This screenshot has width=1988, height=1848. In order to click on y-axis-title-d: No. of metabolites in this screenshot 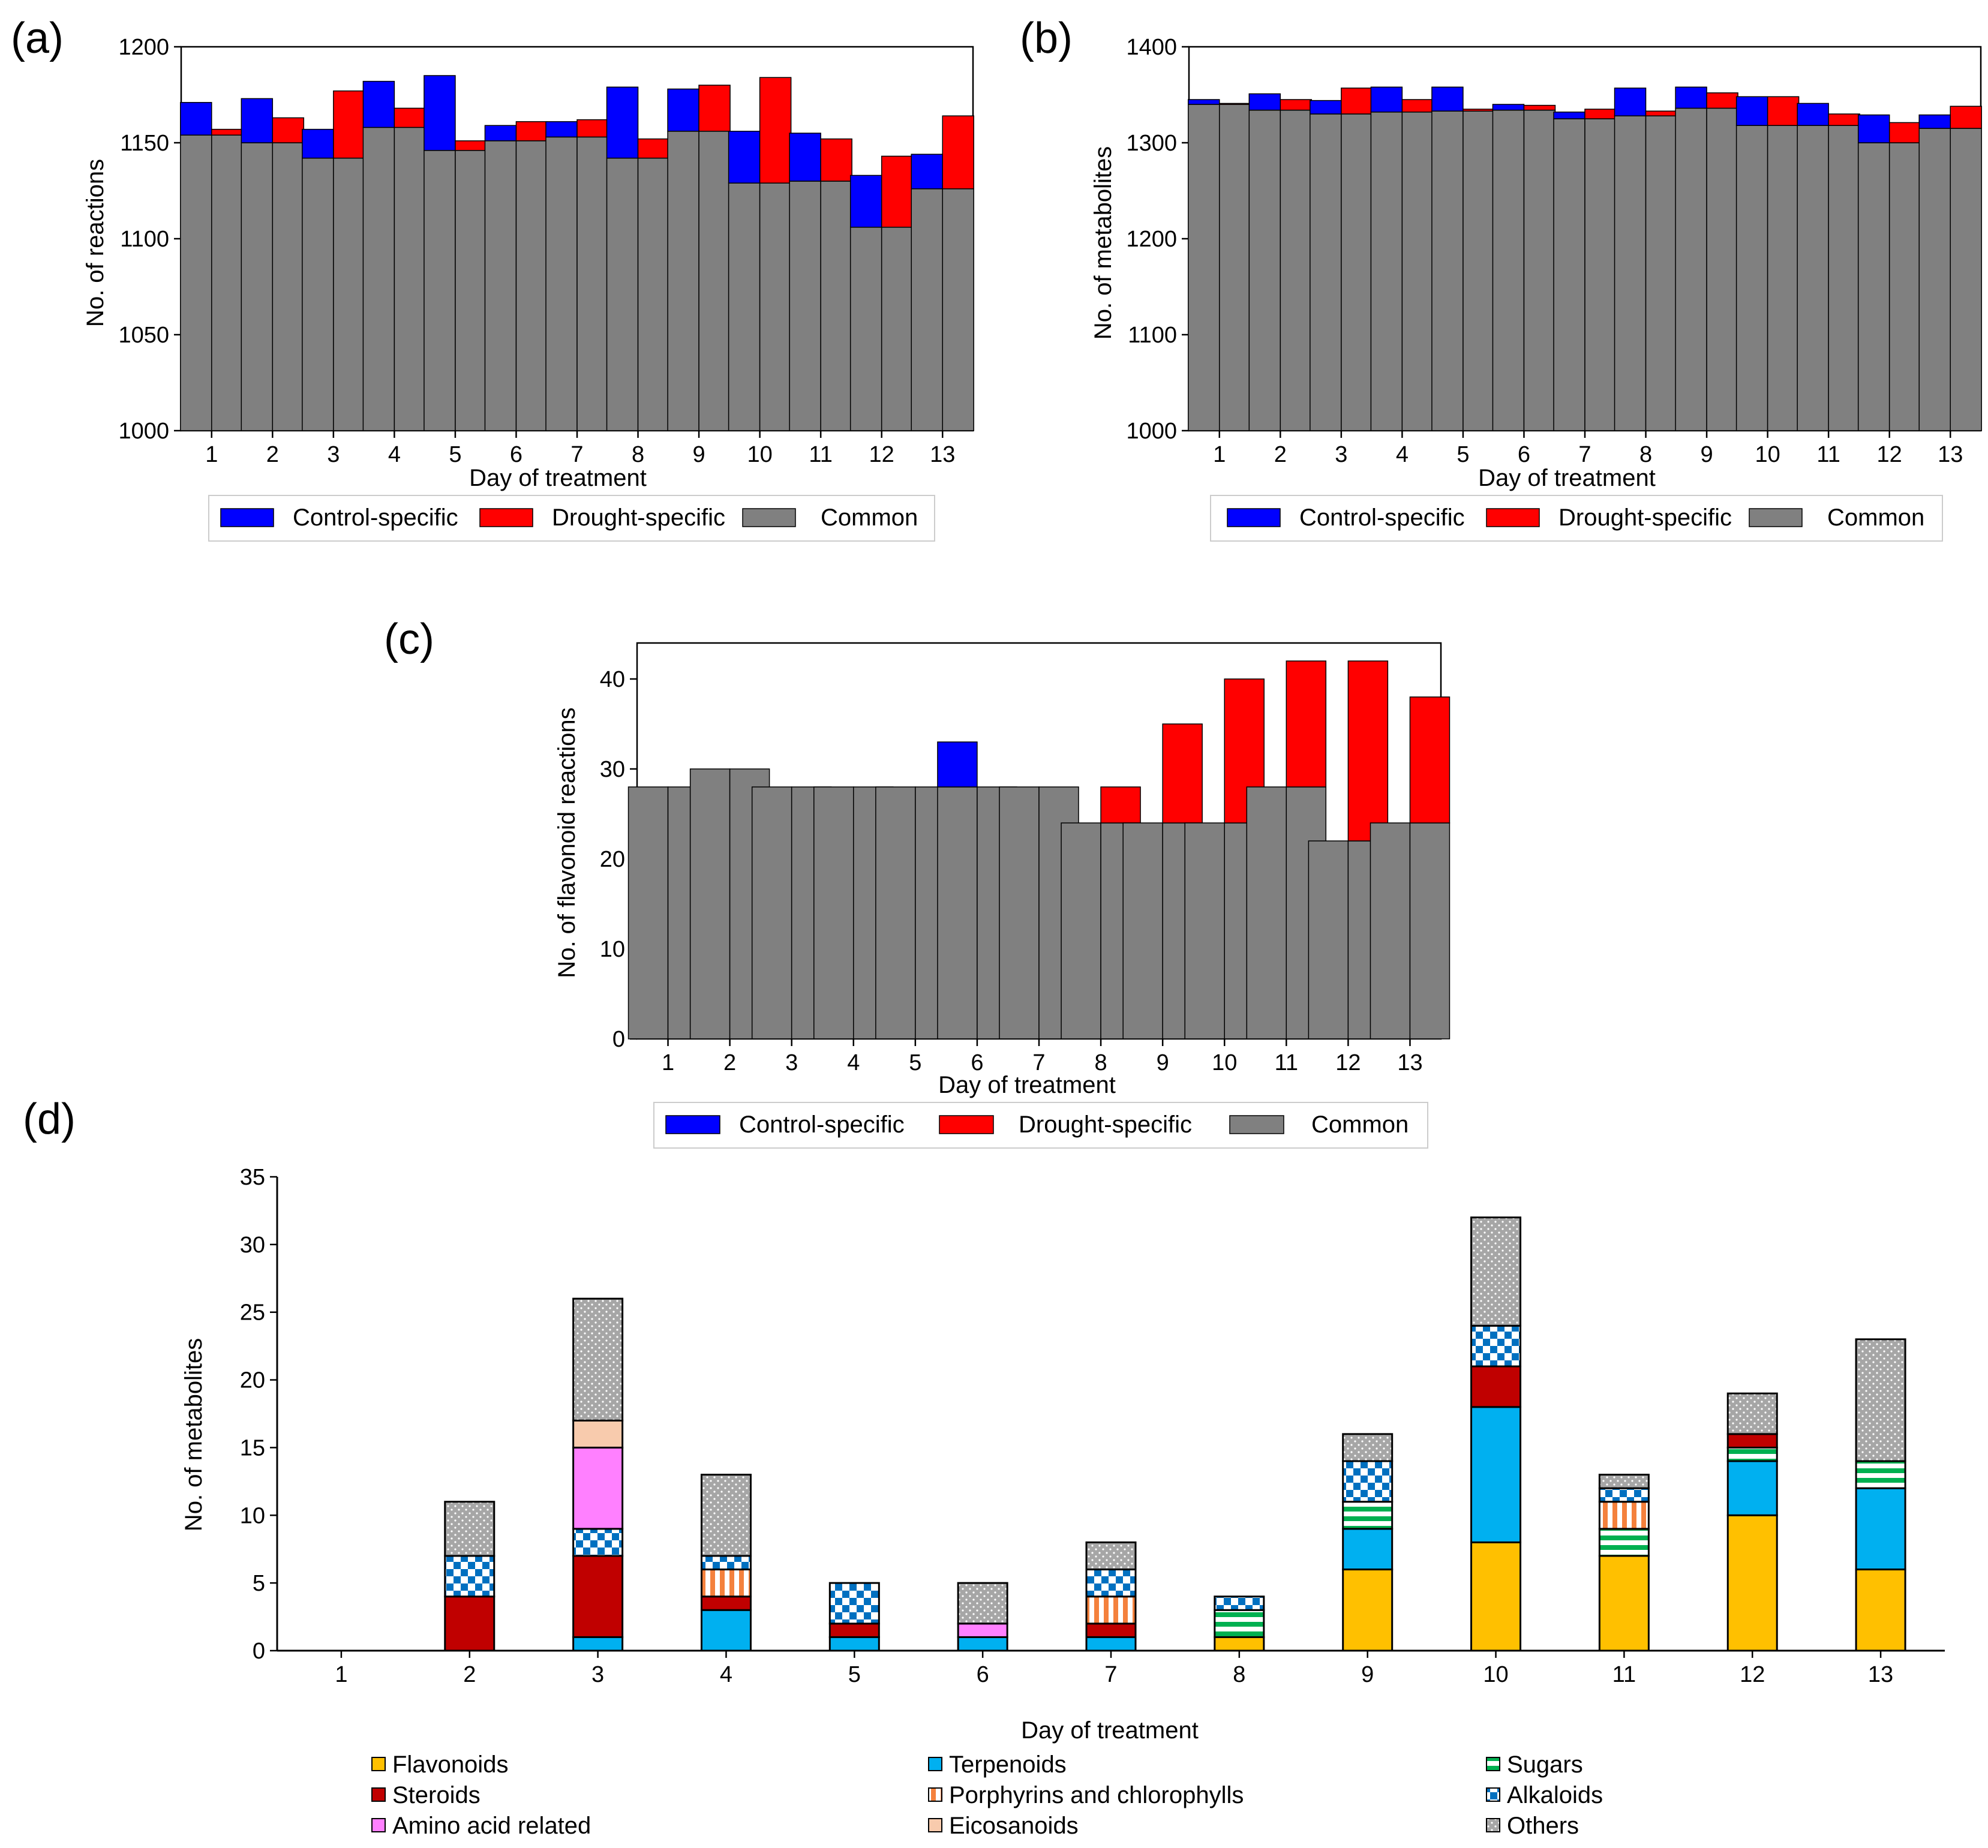, I will do `click(194, 1434)`.